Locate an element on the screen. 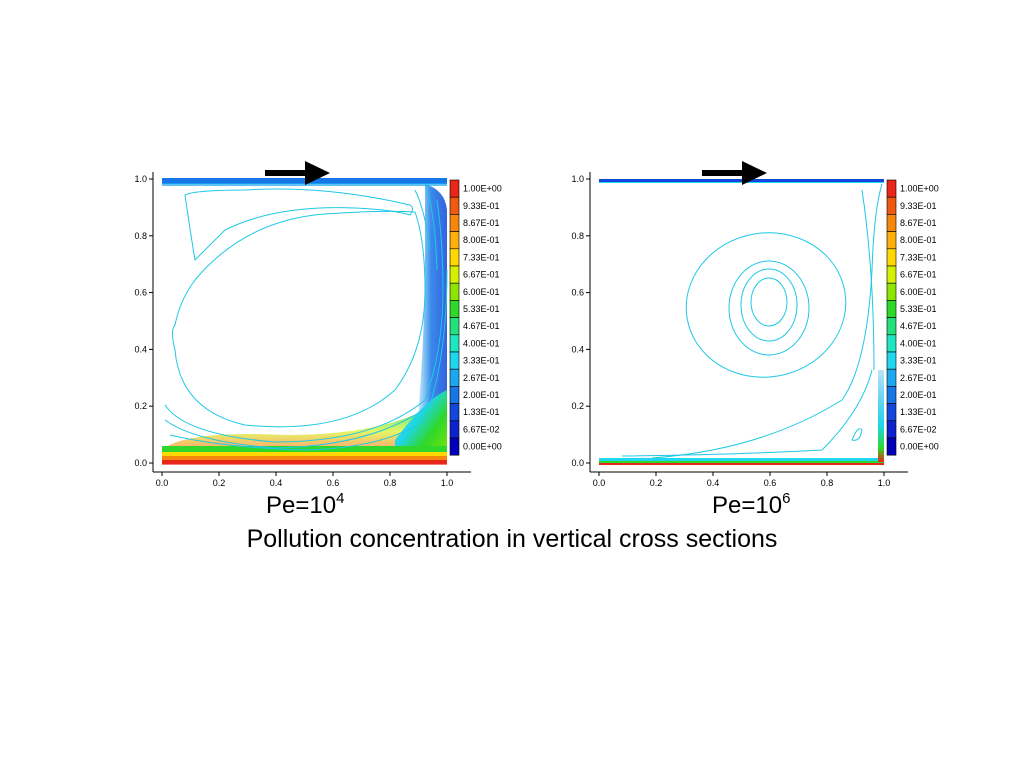 This screenshot has width=1024, height=768. bottom-cyan-band is located at coordinates (741, 459).